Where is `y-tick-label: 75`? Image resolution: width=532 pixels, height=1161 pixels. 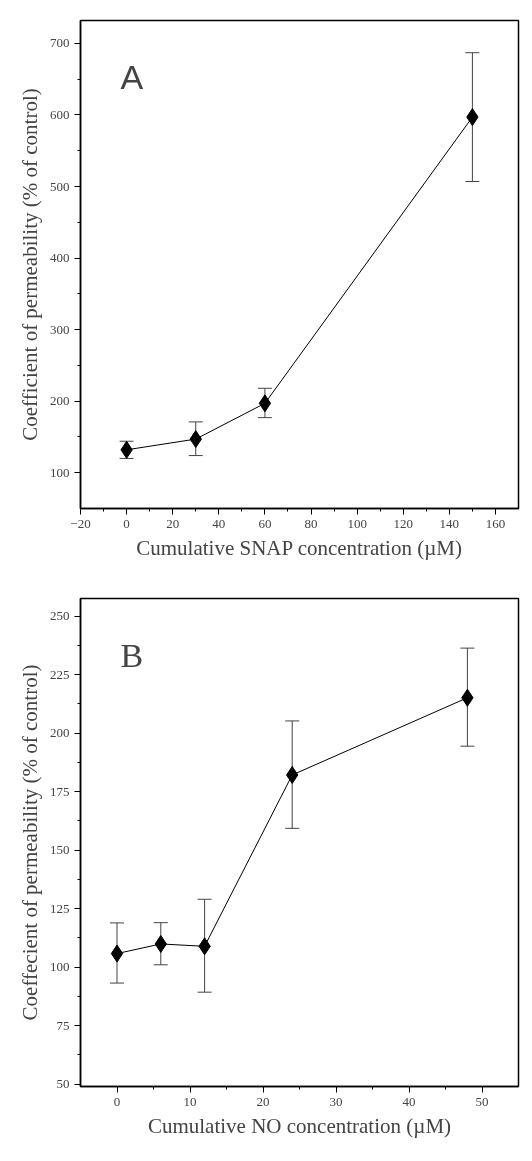
y-tick-label: 75 is located at coordinates (63, 1025).